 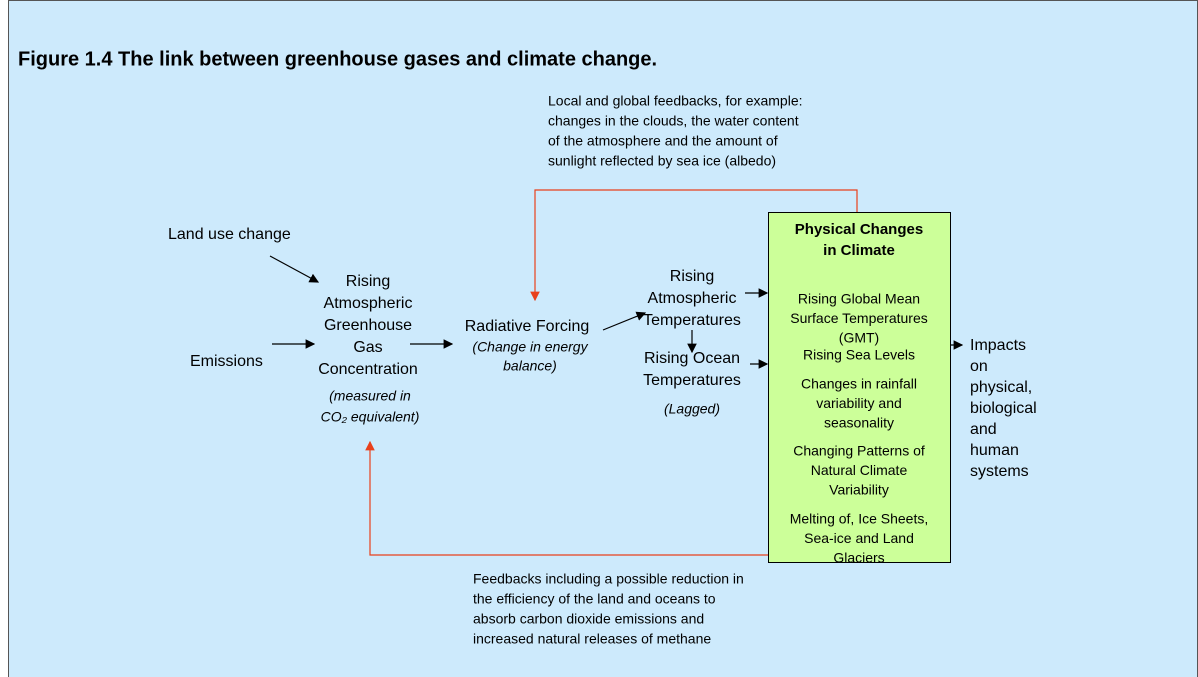 I want to click on physical-changes-box, so click(x=859, y=387).